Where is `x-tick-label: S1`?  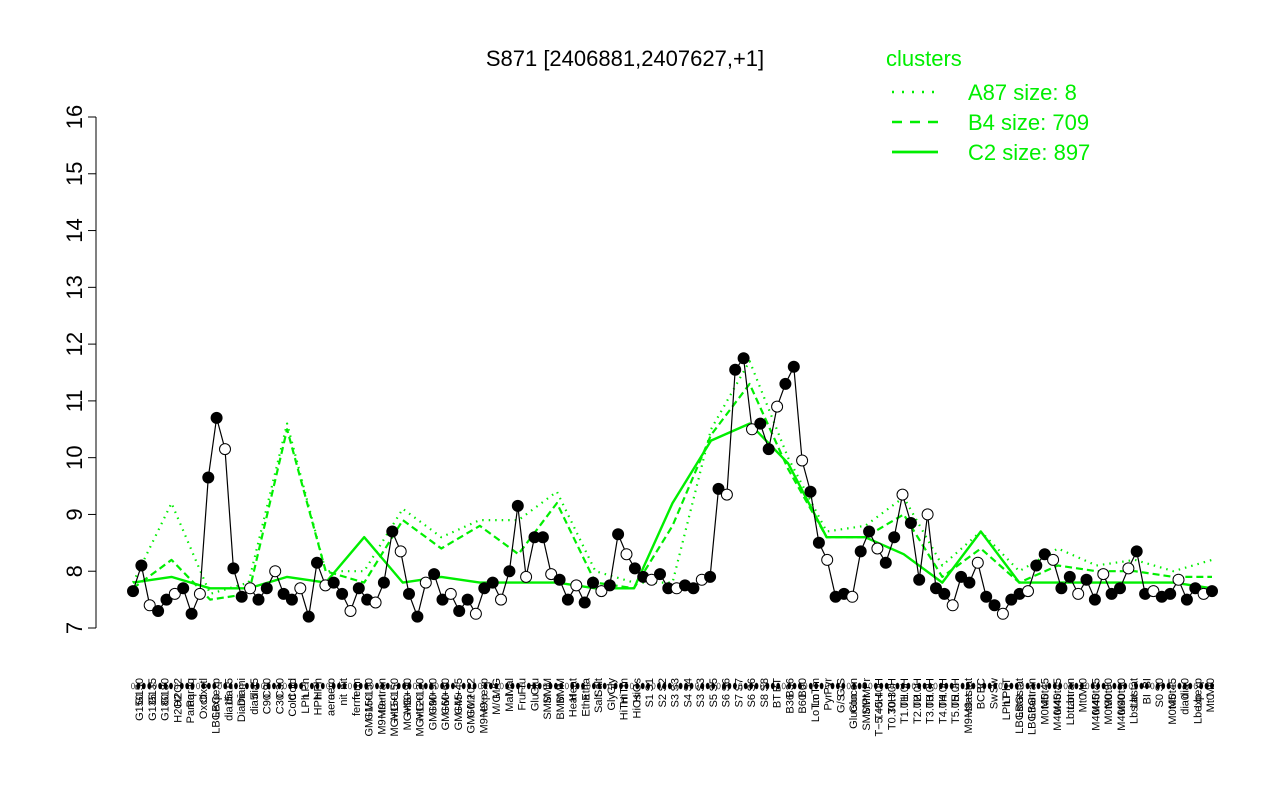
x-tick-label: S1 is located at coordinates (650, 684).